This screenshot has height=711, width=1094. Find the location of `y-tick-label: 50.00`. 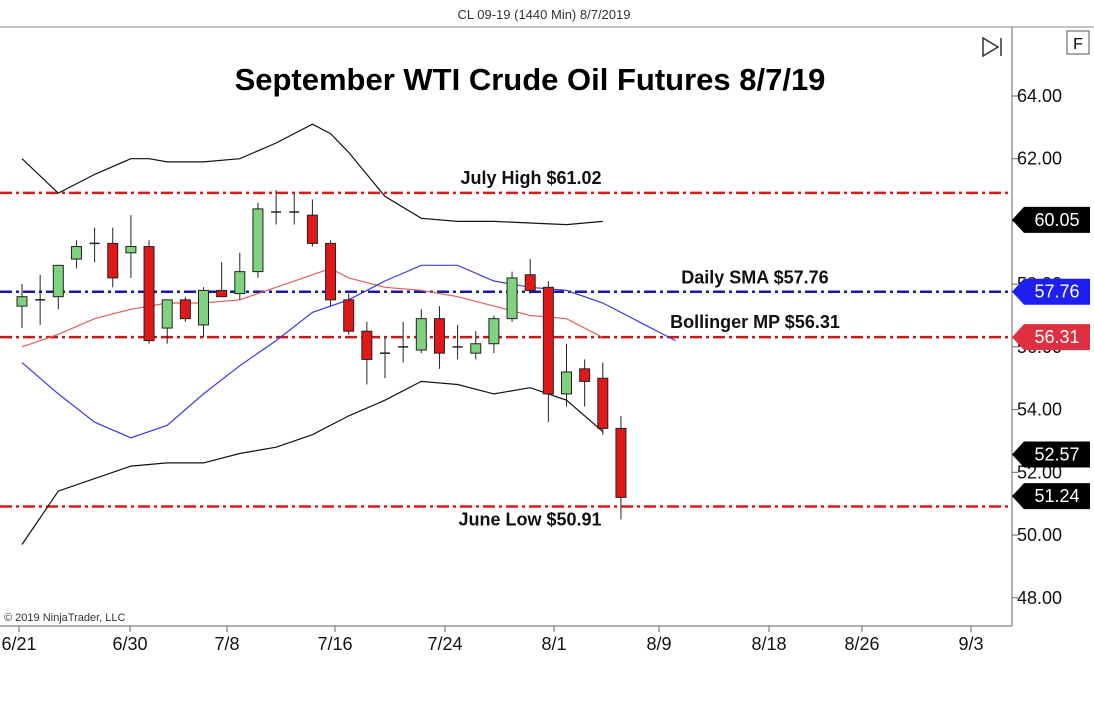

y-tick-label: 50.00 is located at coordinates (1039, 535).